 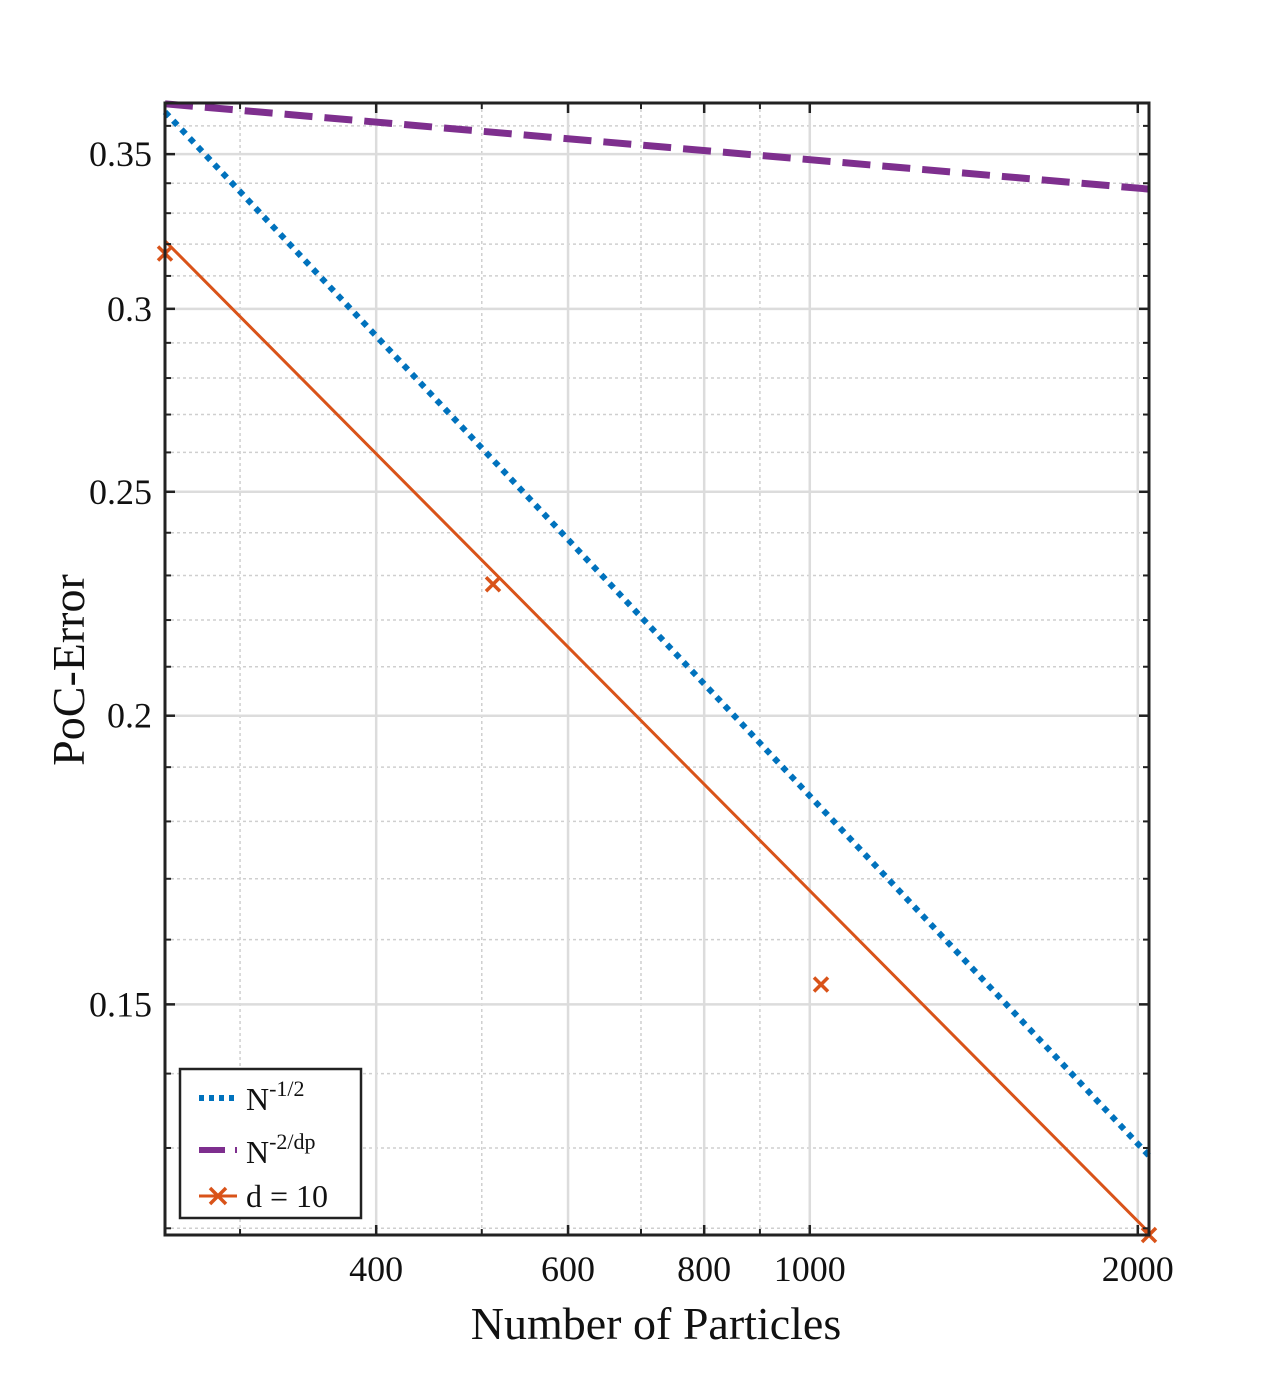 I want to click on legend-label-n-2dp-base: N, so click(x=257, y=1152).